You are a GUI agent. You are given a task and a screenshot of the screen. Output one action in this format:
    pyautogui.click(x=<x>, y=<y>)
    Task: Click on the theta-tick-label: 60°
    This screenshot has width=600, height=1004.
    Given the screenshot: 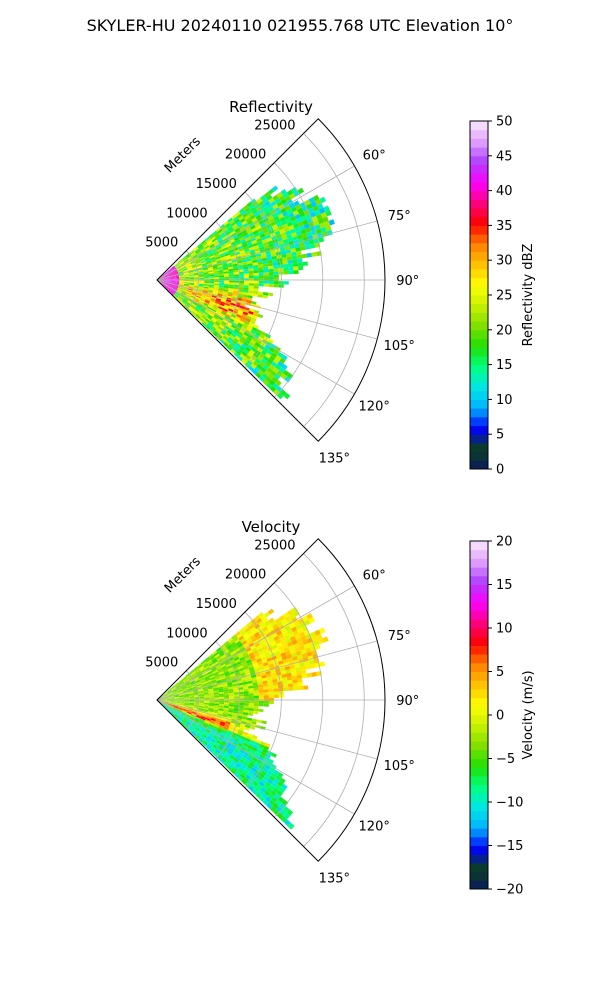 What is the action you would take?
    pyautogui.click(x=374, y=576)
    